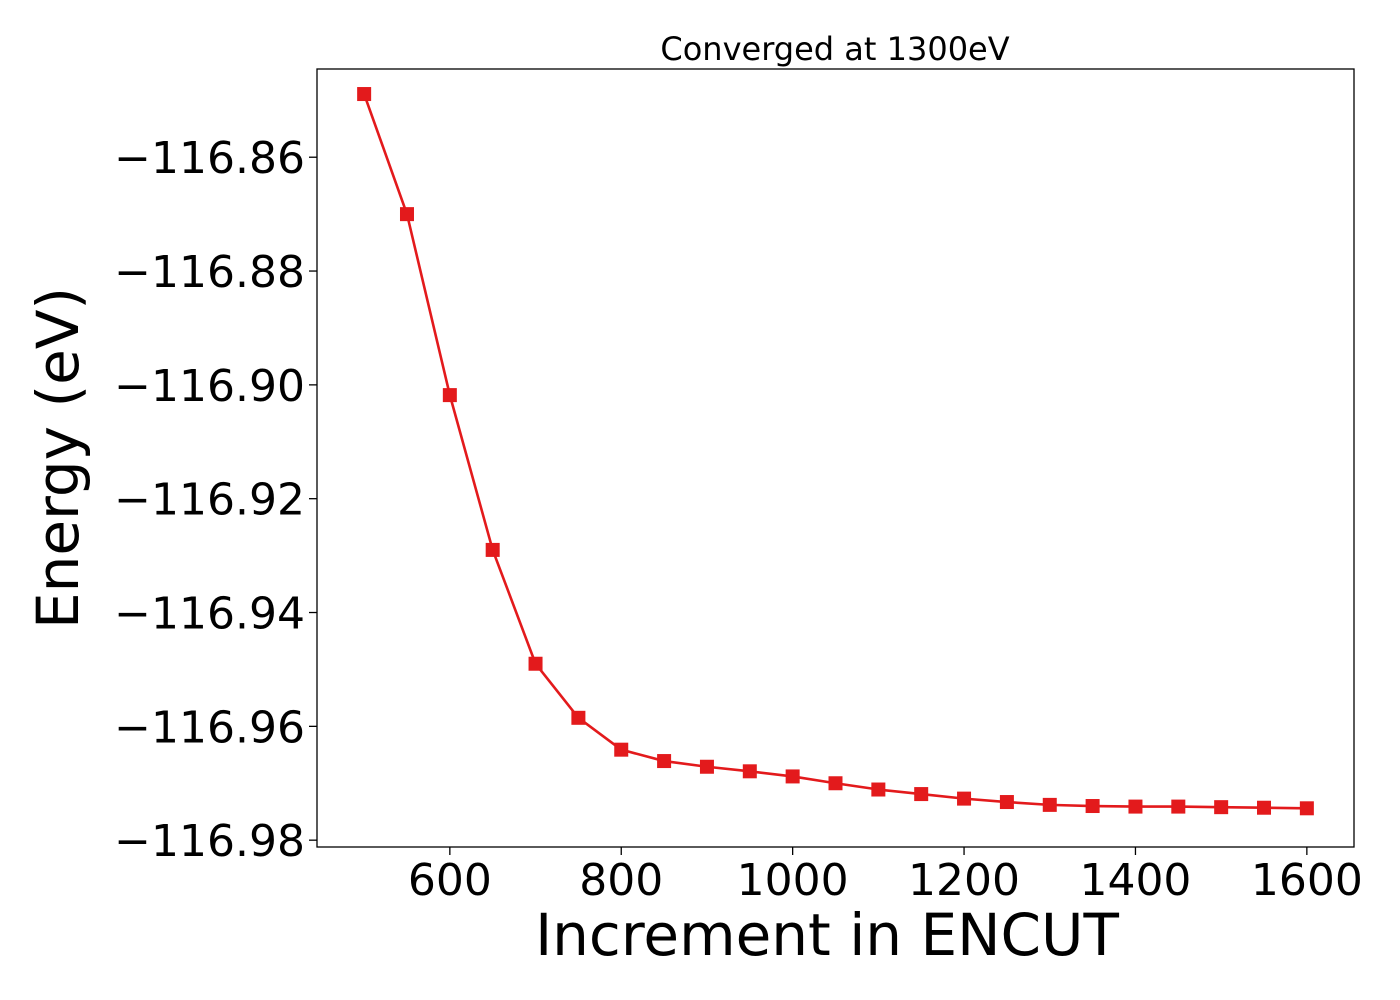  Describe the element at coordinates (1307, 880) in the screenshot. I see `x-tick-label: 1600` at that location.